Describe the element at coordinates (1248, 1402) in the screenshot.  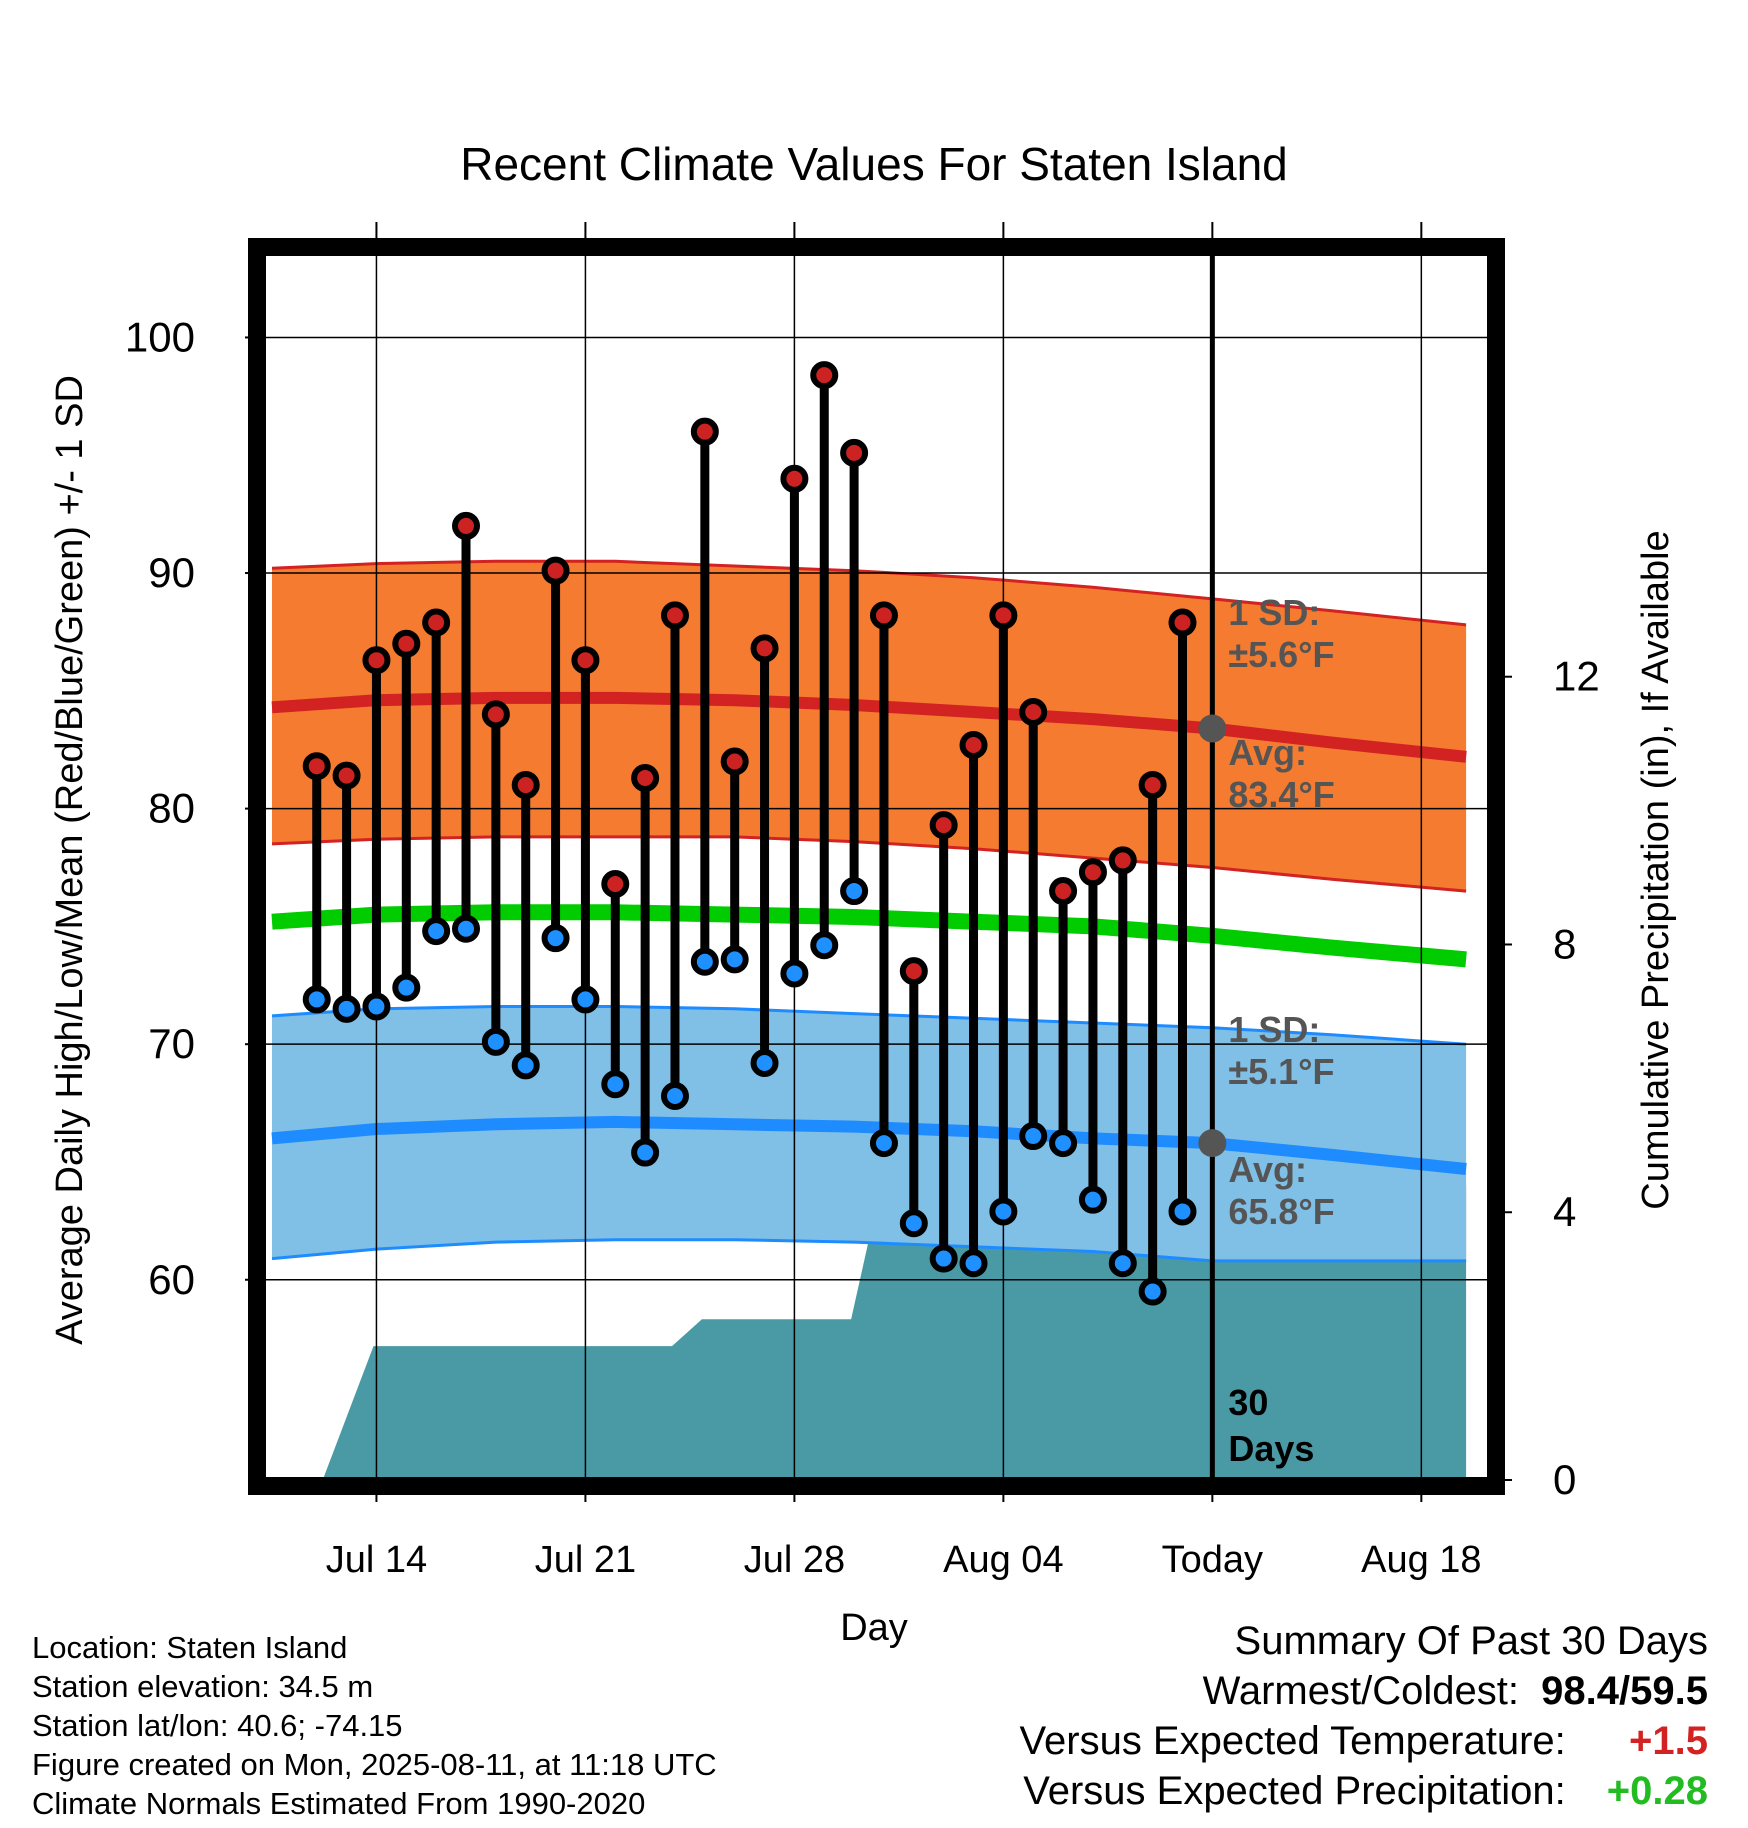
I see `today-days-label: 30` at that location.